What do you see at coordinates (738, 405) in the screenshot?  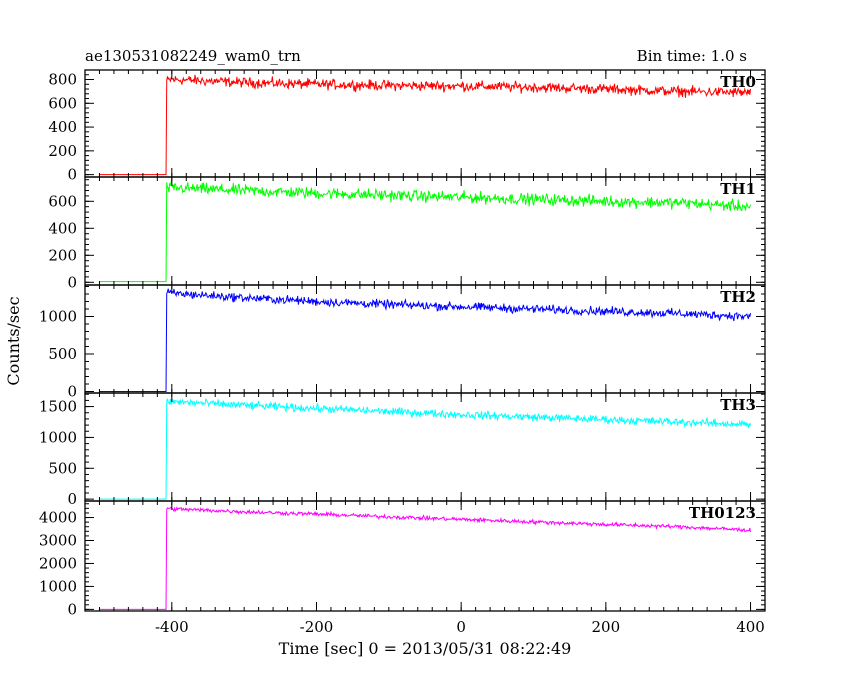 I see `series-label: TH3` at bounding box center [738, 405].